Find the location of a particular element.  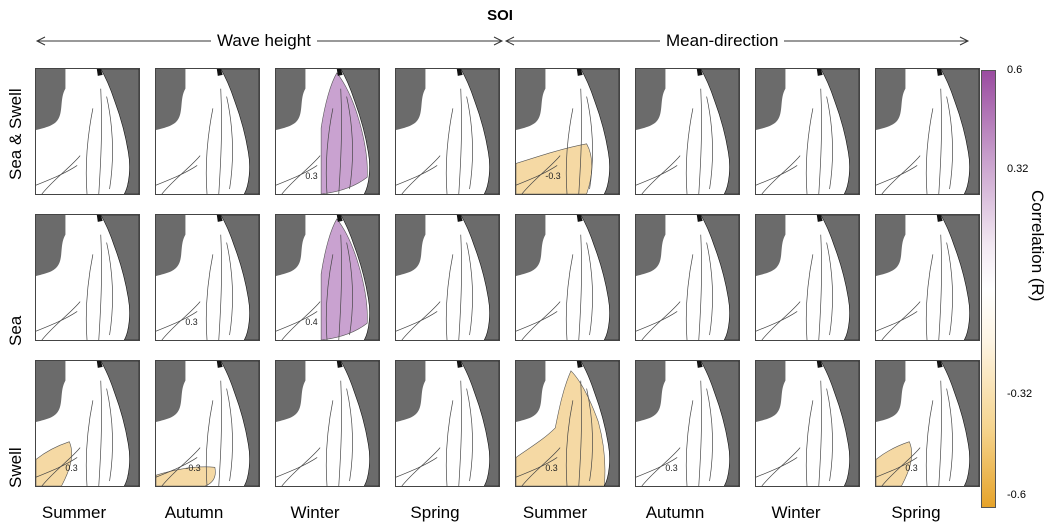

map-panel-r0-c7 is located at coordinates (927, 131).